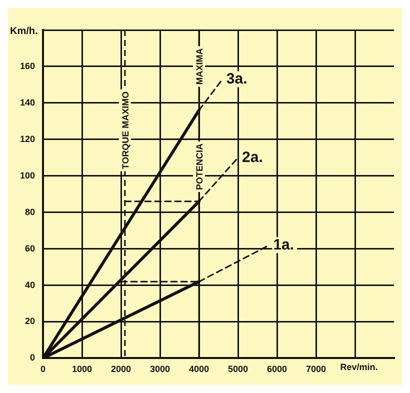  I want to click on y-tick-label: 120, so click(28, 139).